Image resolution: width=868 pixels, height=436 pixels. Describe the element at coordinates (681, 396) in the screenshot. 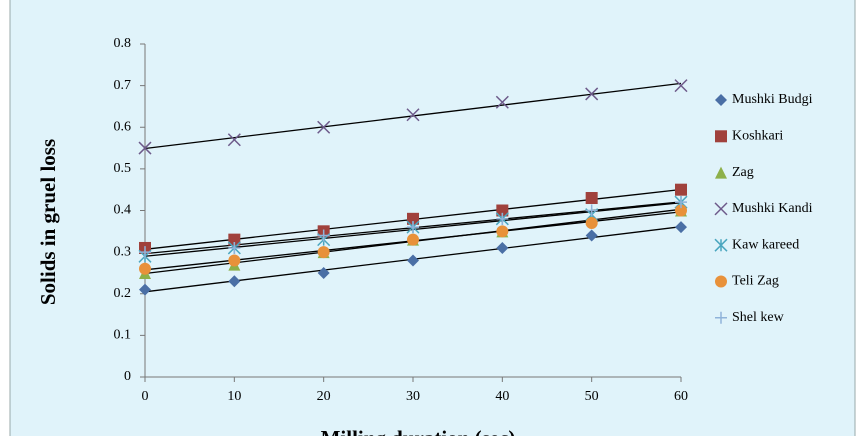

I see `x-tick-label: 60` at that location.